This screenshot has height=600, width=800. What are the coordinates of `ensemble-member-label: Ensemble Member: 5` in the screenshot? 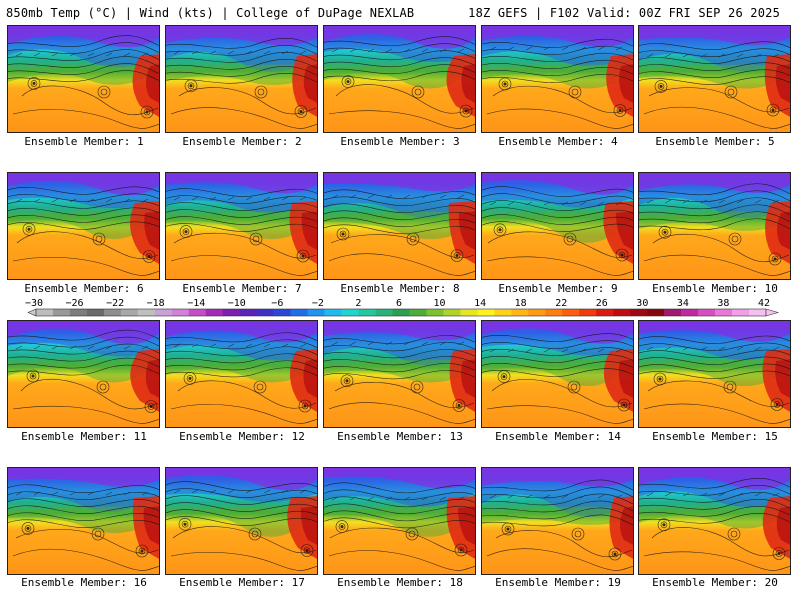 It's located at (715, 141).